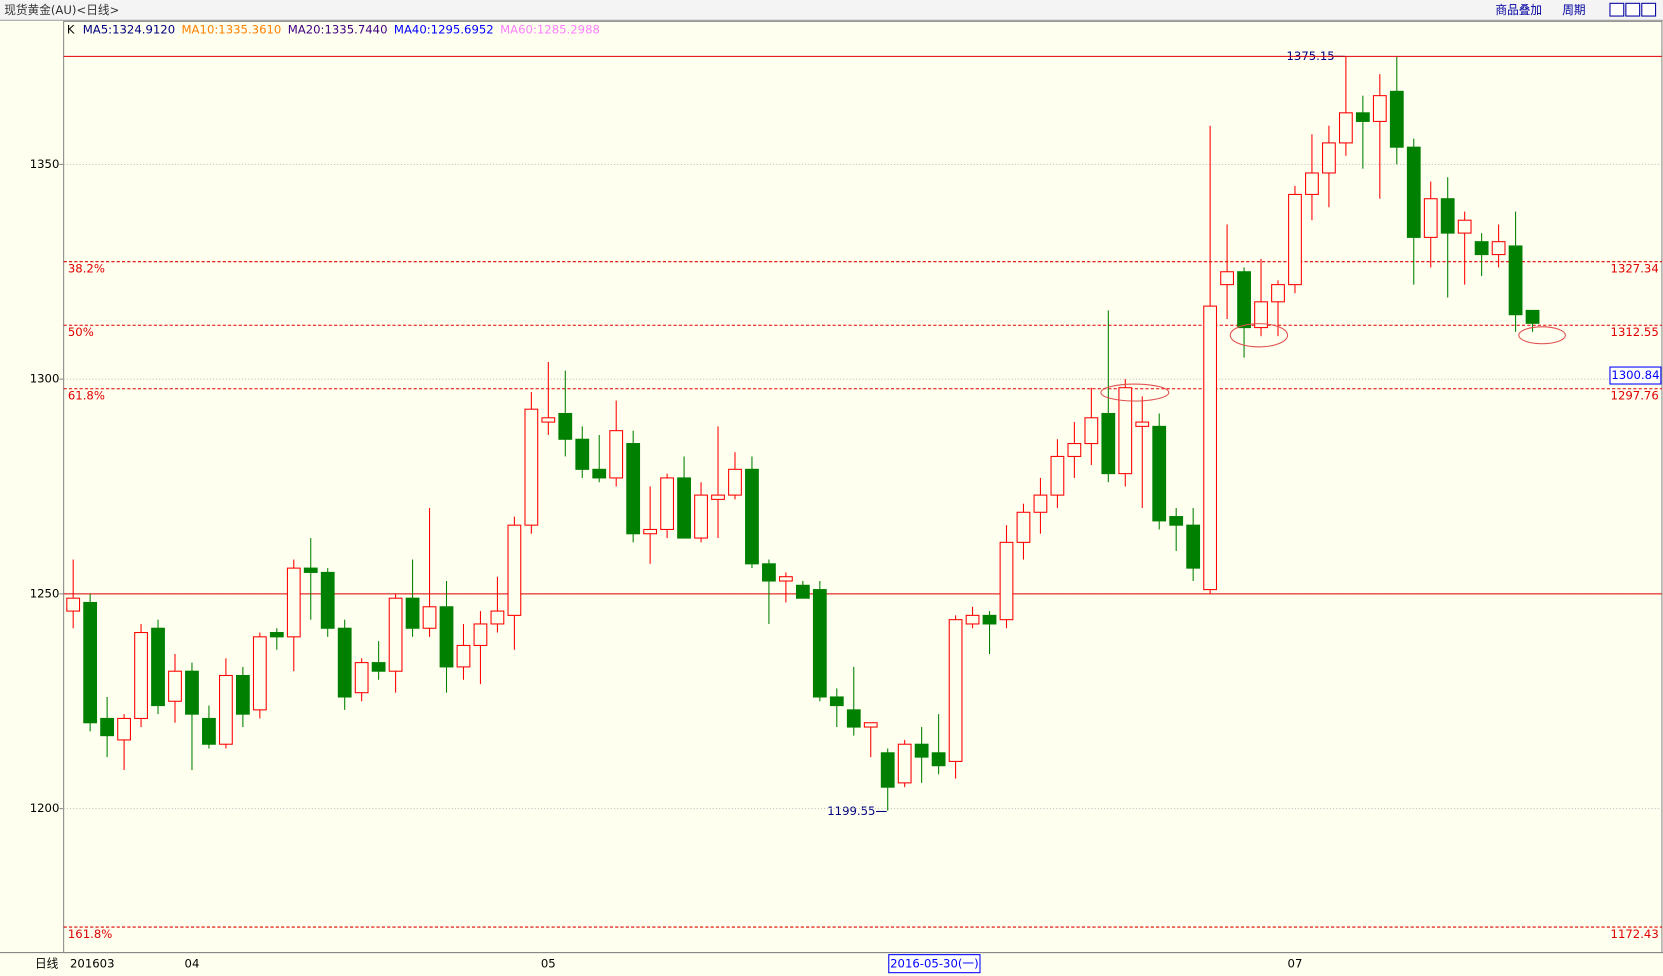 The image size is (1663, 976). I want to click on period-label: 日线, so click(47, 964).